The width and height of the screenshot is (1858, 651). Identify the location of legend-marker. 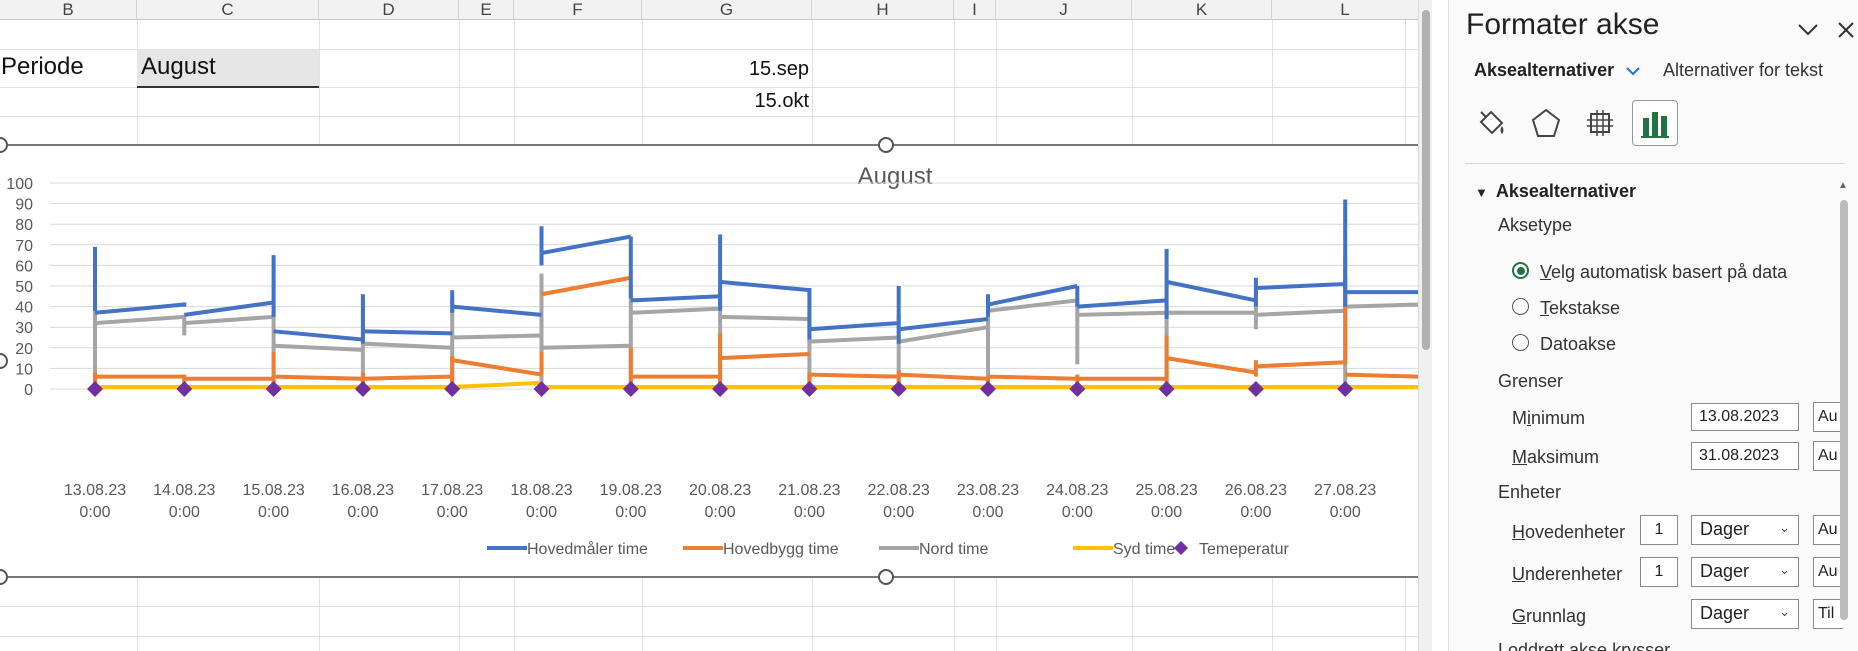
(1181, 548).